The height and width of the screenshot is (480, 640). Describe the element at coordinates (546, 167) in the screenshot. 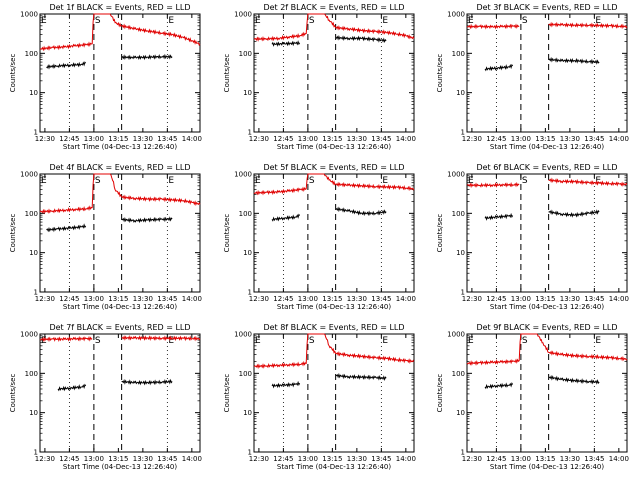

I see `panel-title: Det 6f BLACK = Events, RED = LLD` at that location.